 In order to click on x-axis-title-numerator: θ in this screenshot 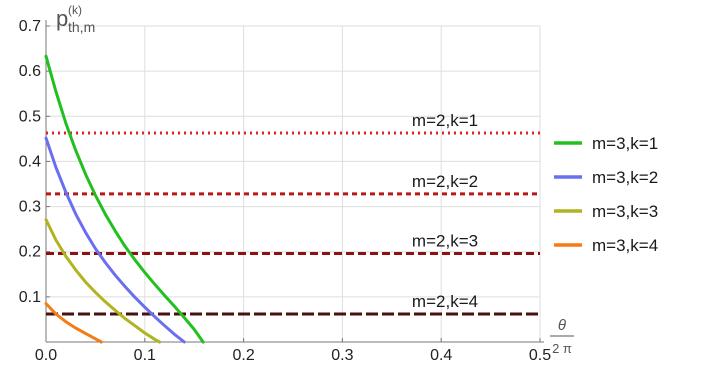, I will do `click(562, 325)`.